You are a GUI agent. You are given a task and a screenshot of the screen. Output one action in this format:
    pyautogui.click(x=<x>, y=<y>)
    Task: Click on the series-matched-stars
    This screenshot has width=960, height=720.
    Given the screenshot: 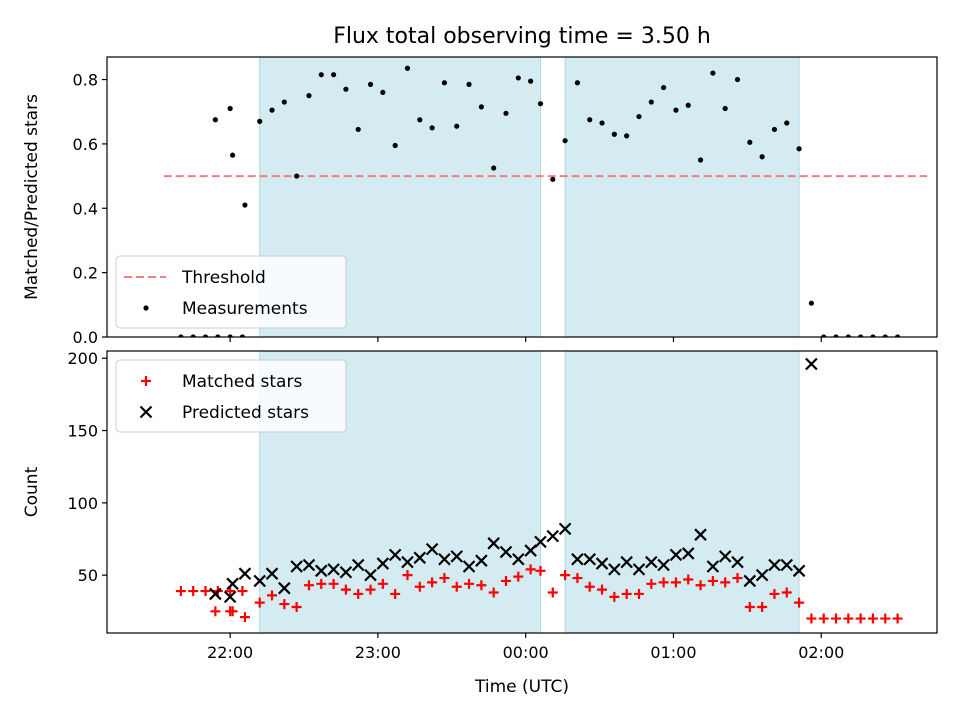 What is the action you would take?
    pyautogui.click(x=539, y=594)
    